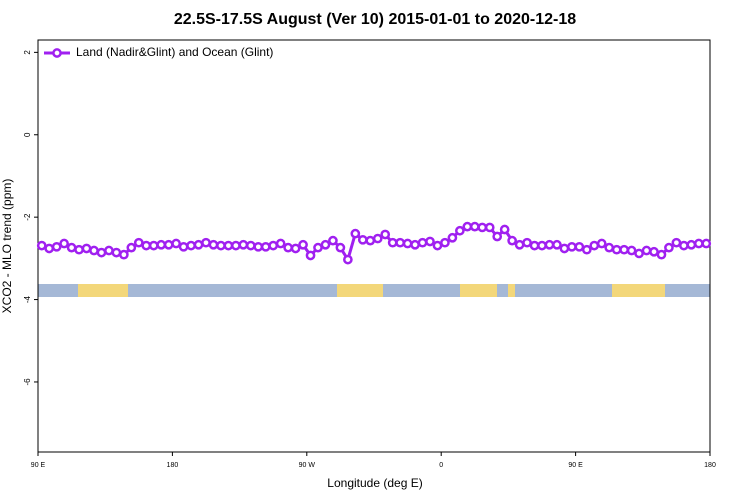 The image size is (750, 500). Describe the element at coordinates (27, 299) in the screenshot. I see `y-tick-label: -4` at that location.